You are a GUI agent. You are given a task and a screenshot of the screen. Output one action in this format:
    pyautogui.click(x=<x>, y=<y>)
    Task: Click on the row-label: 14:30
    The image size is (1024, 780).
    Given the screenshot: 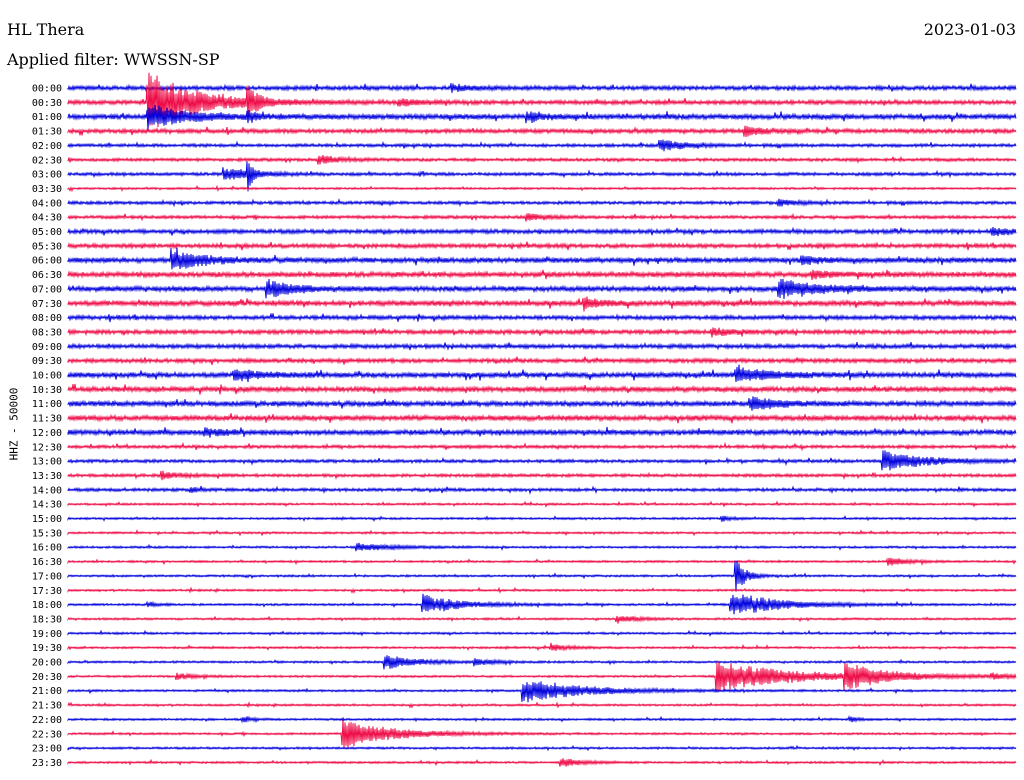 What is the action you would take?
    pyautogui.click(x=47, y=505)
    